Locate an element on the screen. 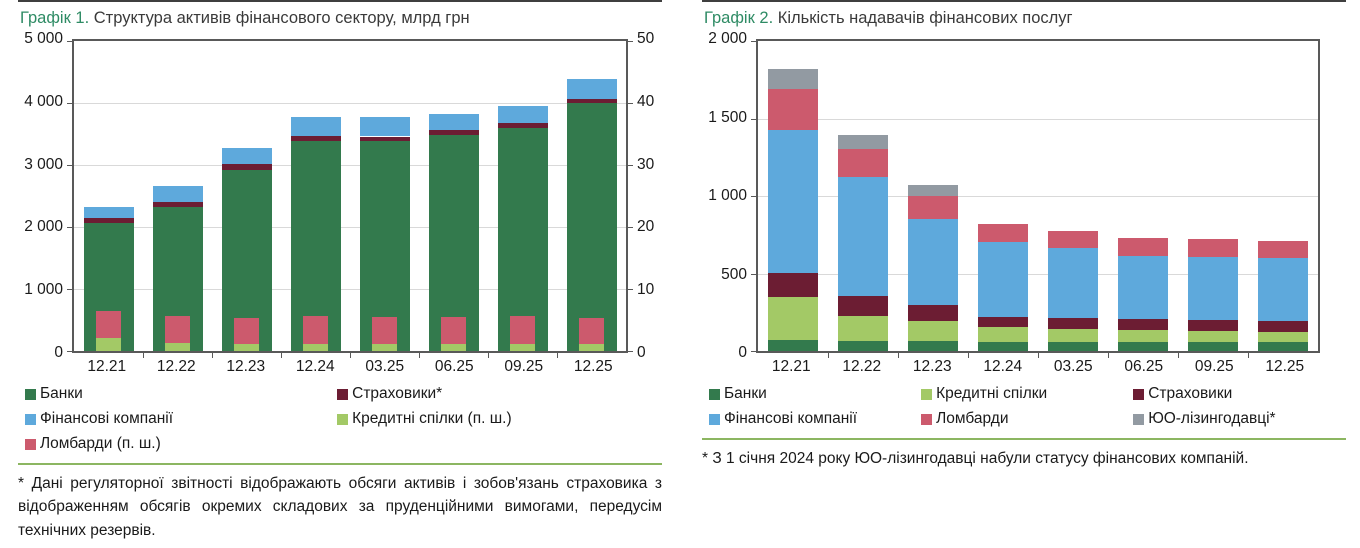 The height and width of the screenshot is (548, 1360). legend-label: Ломбарди (п. ш.) is located at coordinates (100, 443).